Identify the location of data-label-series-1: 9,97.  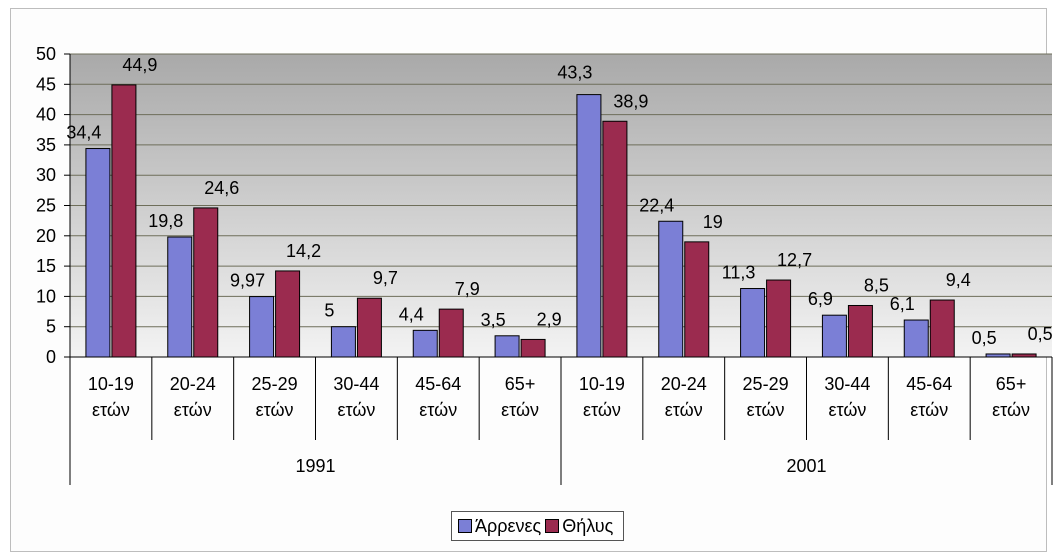
(247, 281).